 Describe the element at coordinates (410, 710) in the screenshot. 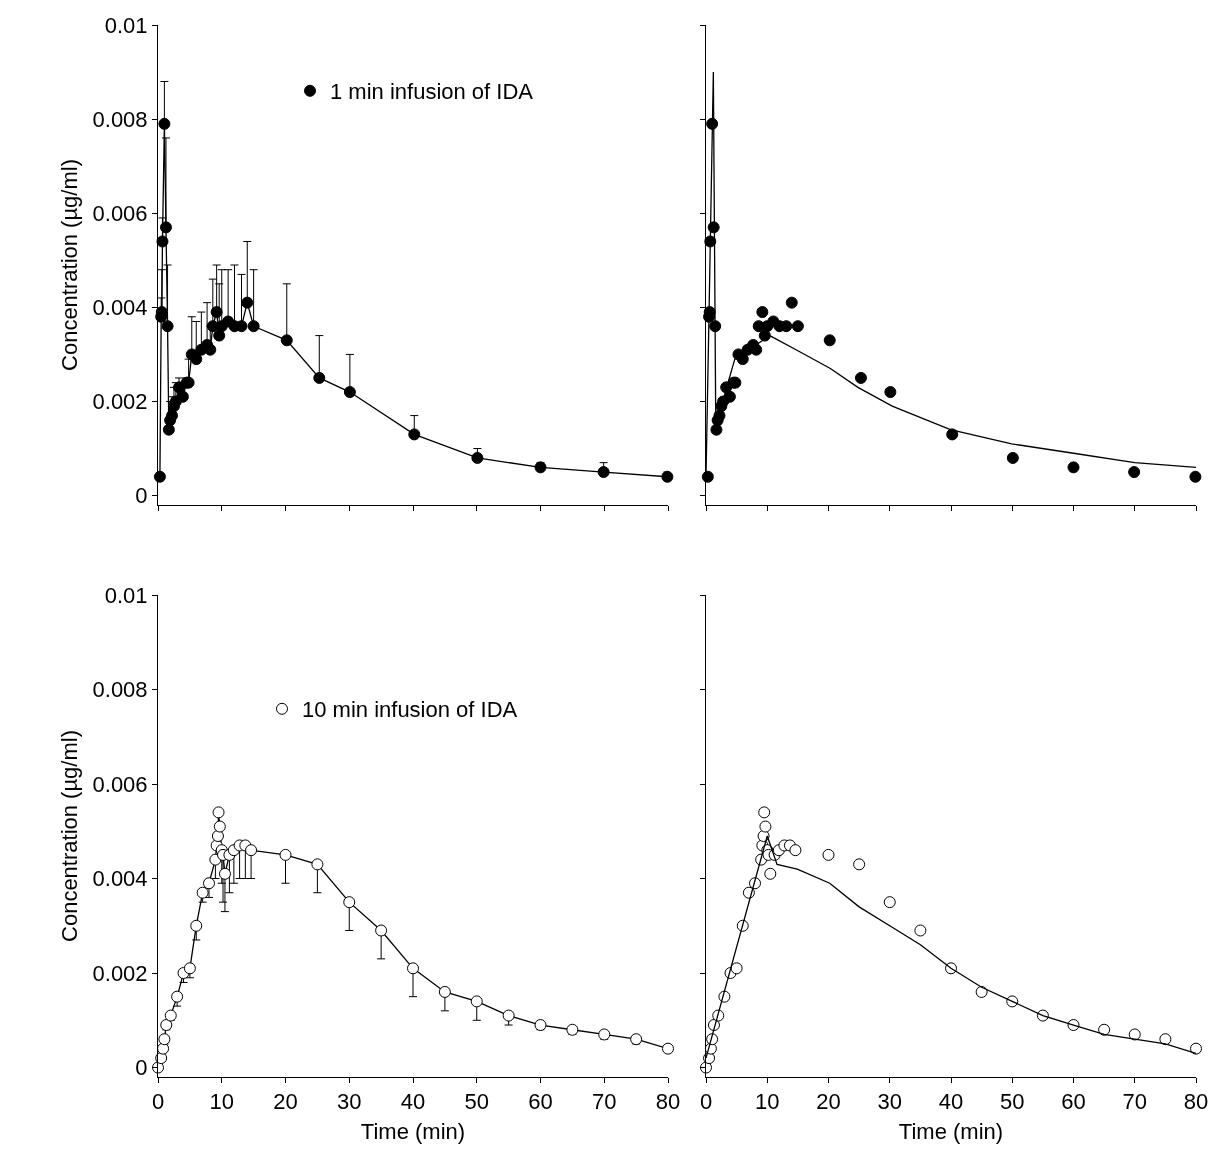

I see `legend-label: 10 min infusion of IDA` at that location.